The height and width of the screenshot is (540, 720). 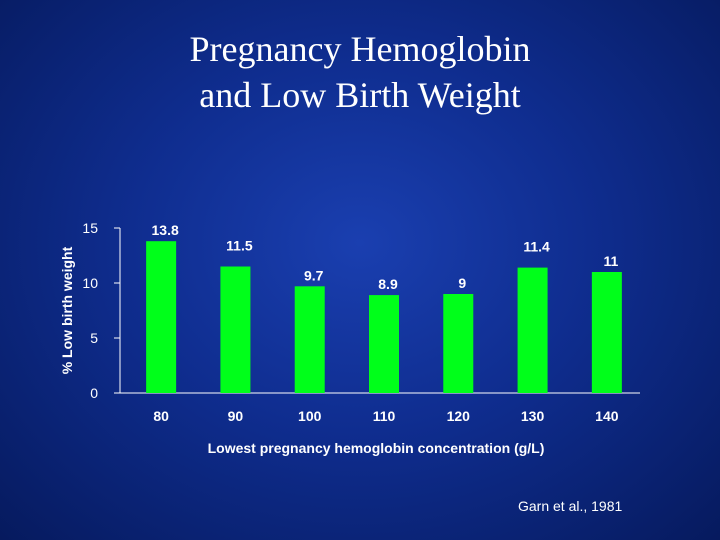 What do you see at coordinates (310, 416) in the screenshot?
I see `x-tick-label-100: 100` at bounding box center [310, 416].